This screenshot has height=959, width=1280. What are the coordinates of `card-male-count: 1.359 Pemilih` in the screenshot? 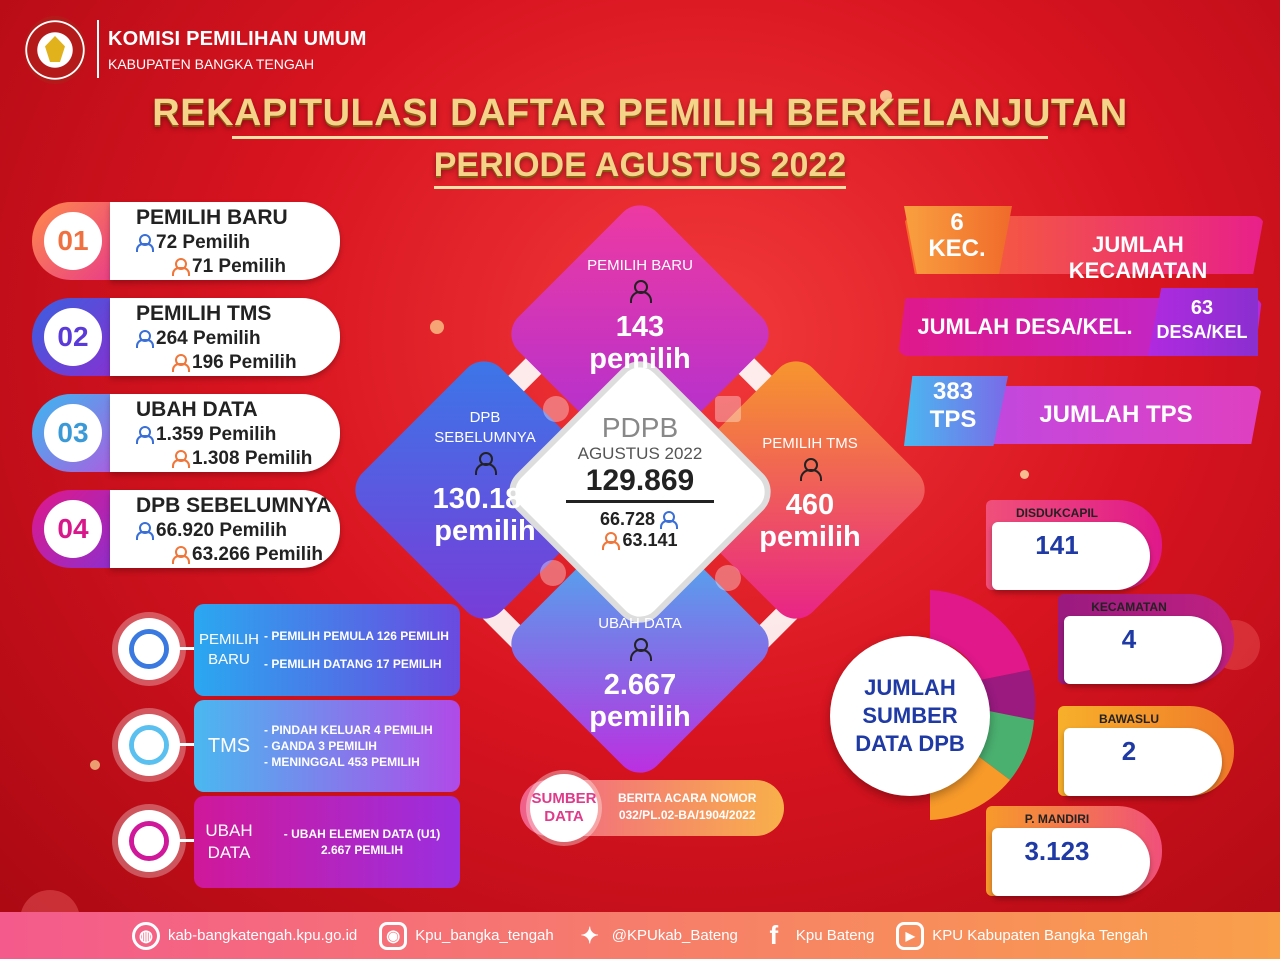 It's located at (216, 434).